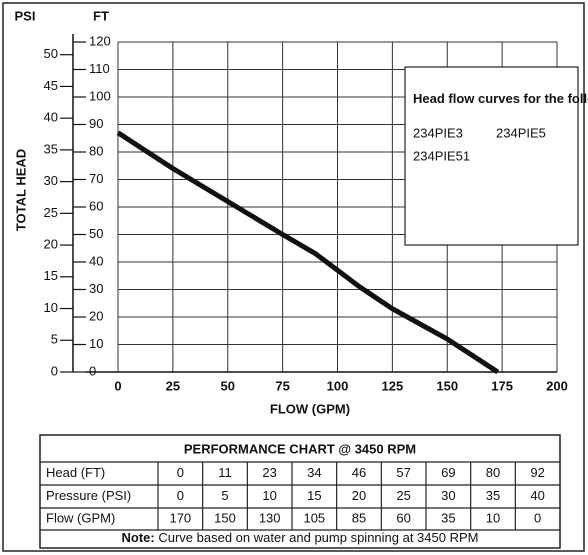 The width and height of the screenshot is (588, 555). What do you see at coordinates (96, 343) in the screenshot?
I see `y-tick-label: 10` at bounding box center [96, 343].